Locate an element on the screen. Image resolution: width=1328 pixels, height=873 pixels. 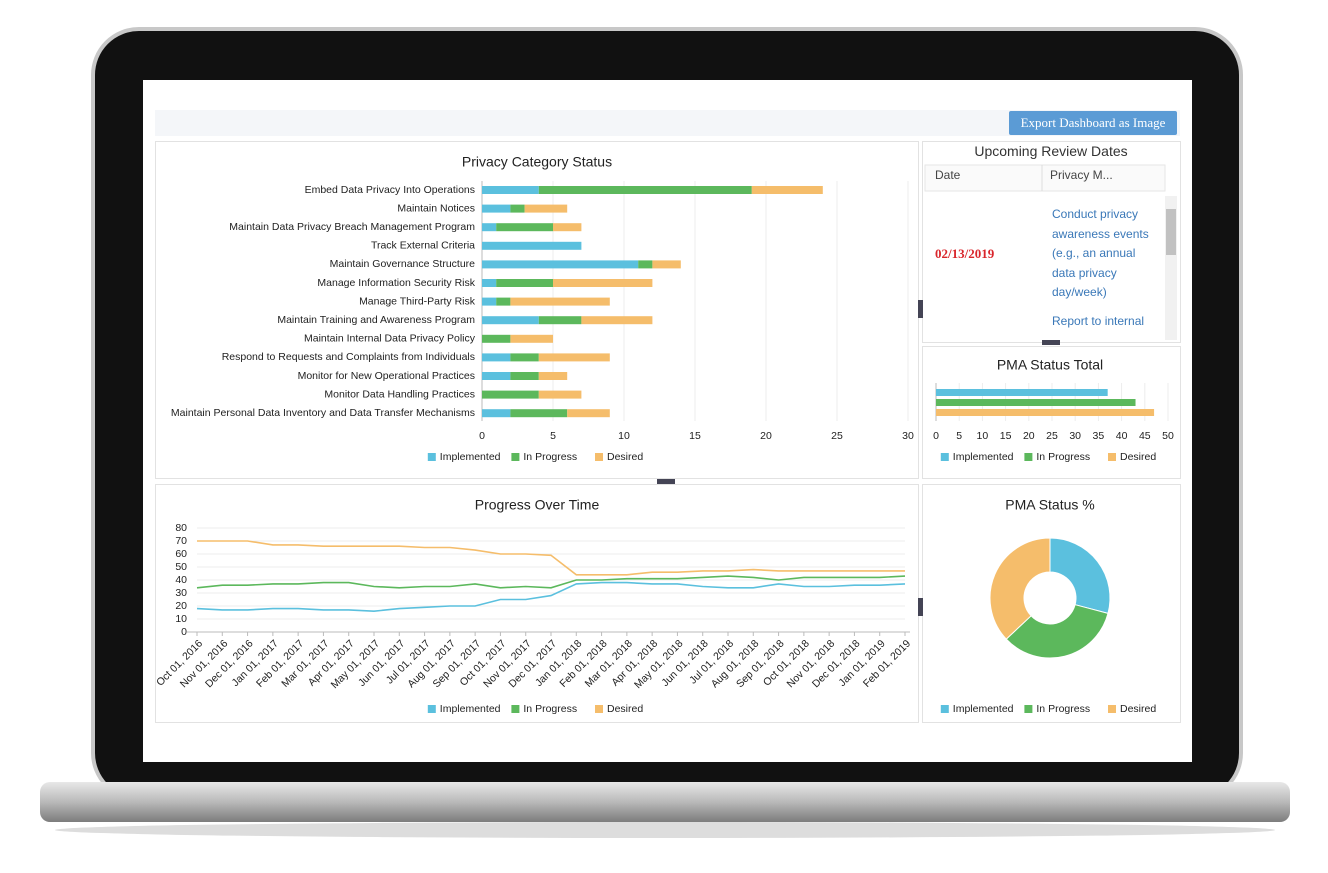
scroll-thumb is located at coordinates (1171, 232).